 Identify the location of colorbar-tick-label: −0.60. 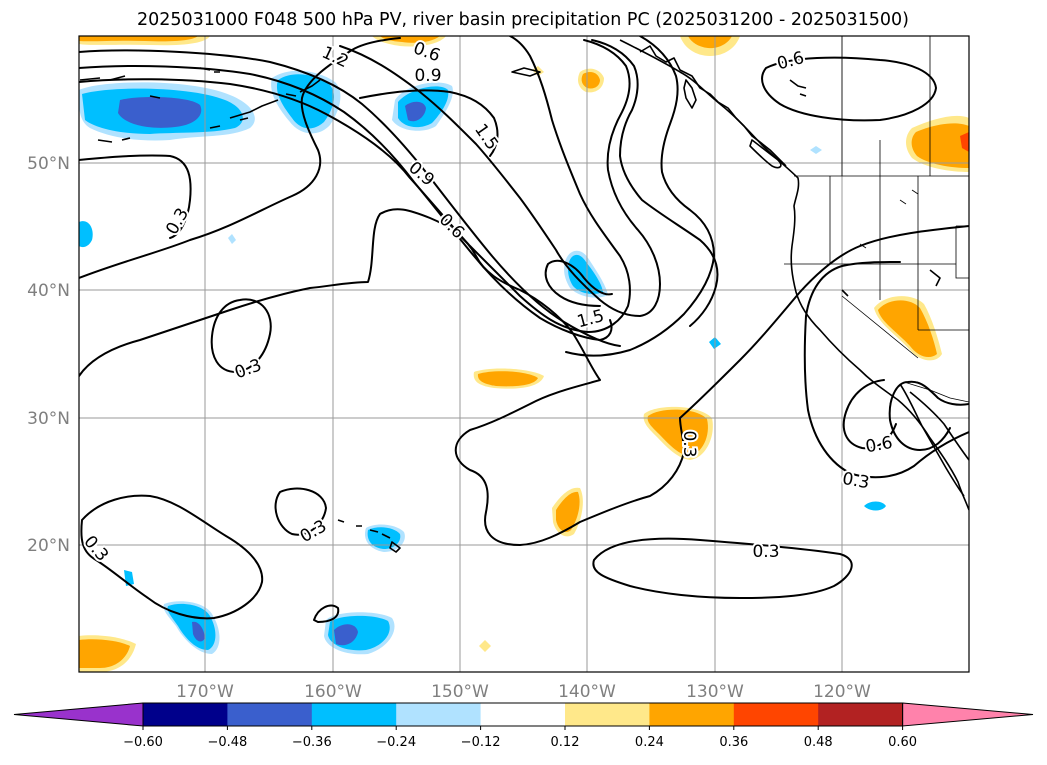
(143, 742).